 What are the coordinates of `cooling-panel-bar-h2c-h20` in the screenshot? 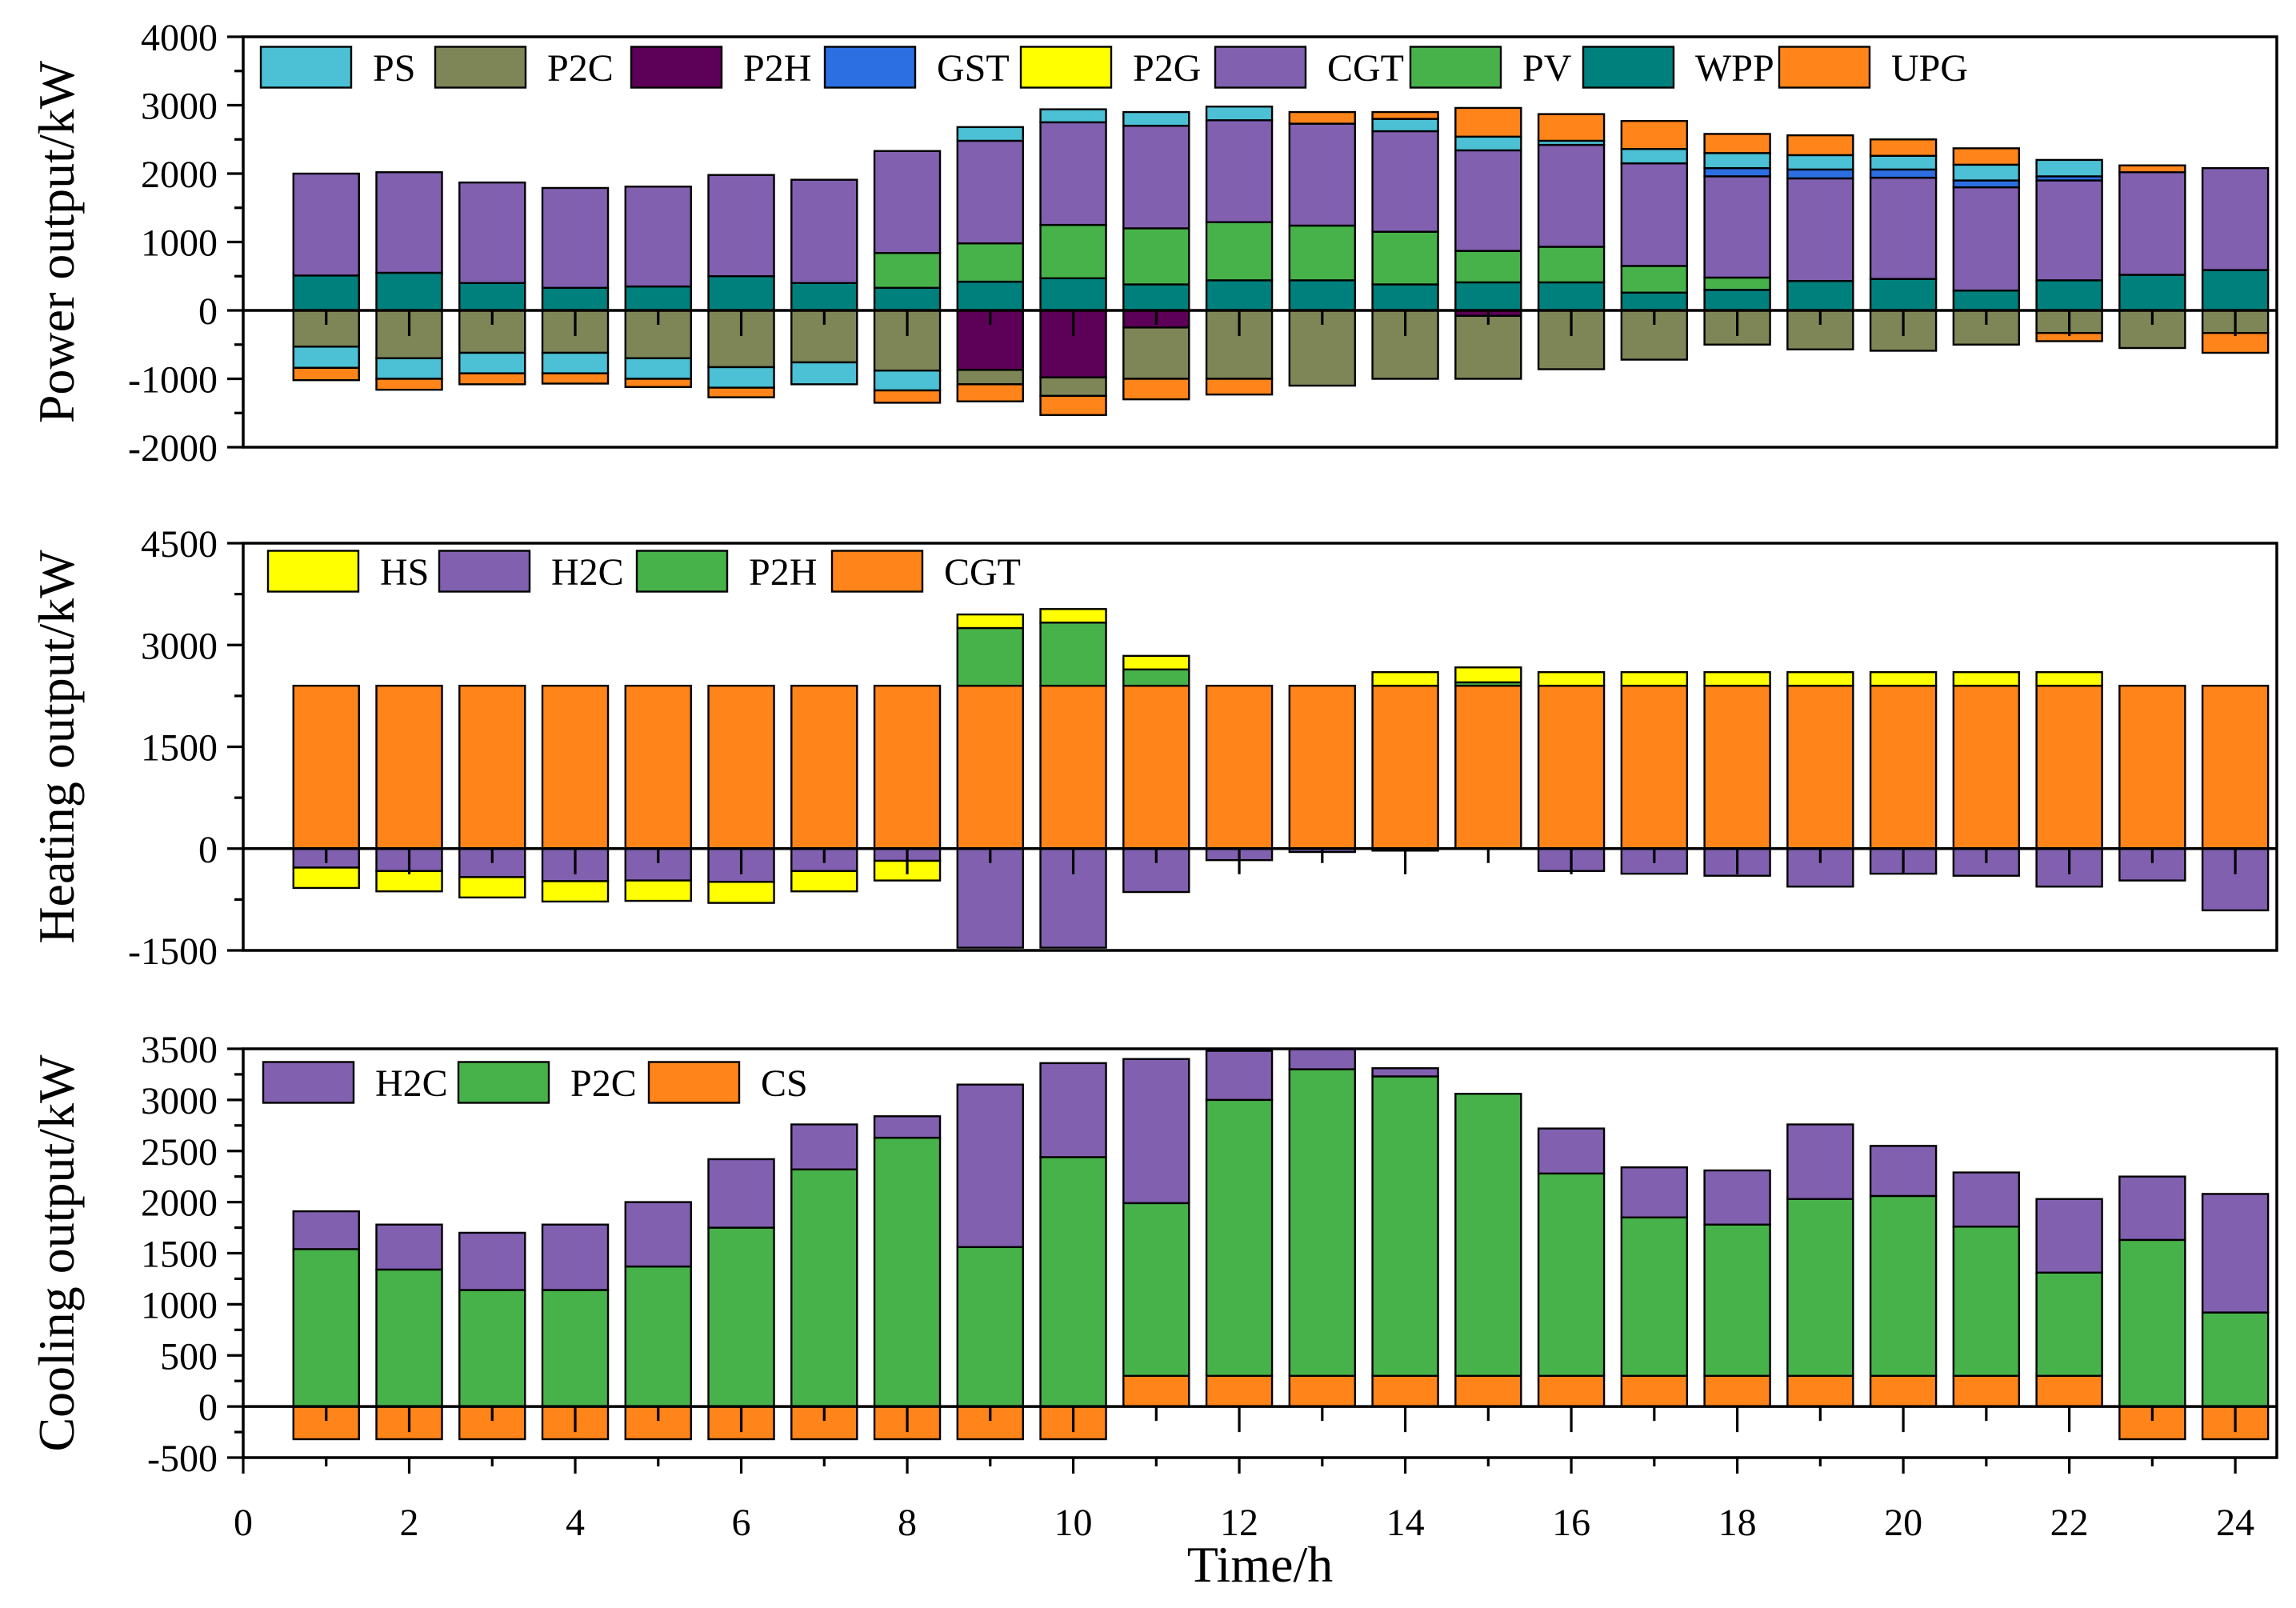 It's located at (1903, 1171).